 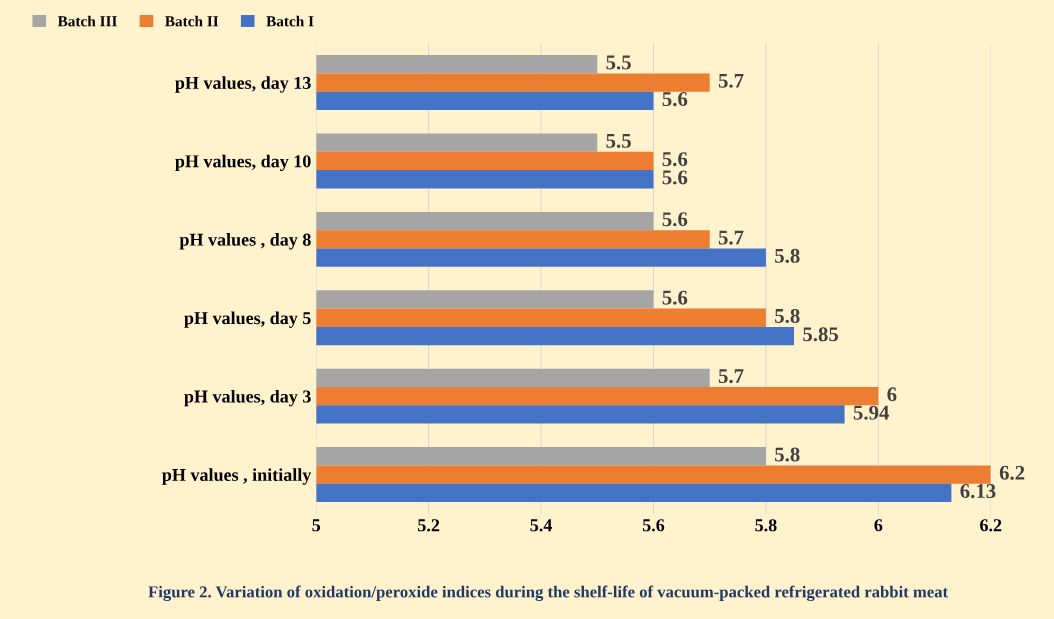 What do you see at coordinates (541, 525) in the screenshot?
I see `x-tick-label: 5.4` at bounding box center [541, 525].